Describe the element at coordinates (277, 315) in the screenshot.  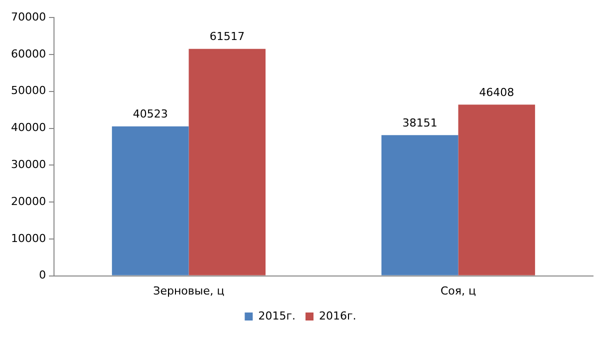
I see `legend-label: 2015г.` at that location.